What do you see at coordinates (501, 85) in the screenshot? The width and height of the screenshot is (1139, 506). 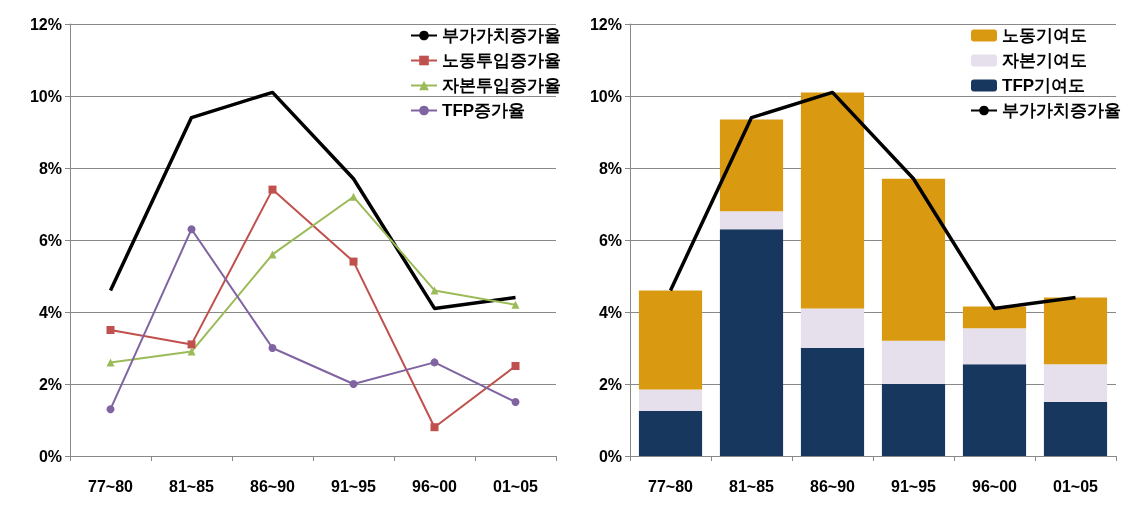 I see `legend-label: 자본투입증가율` at bounding box center [501, 85].